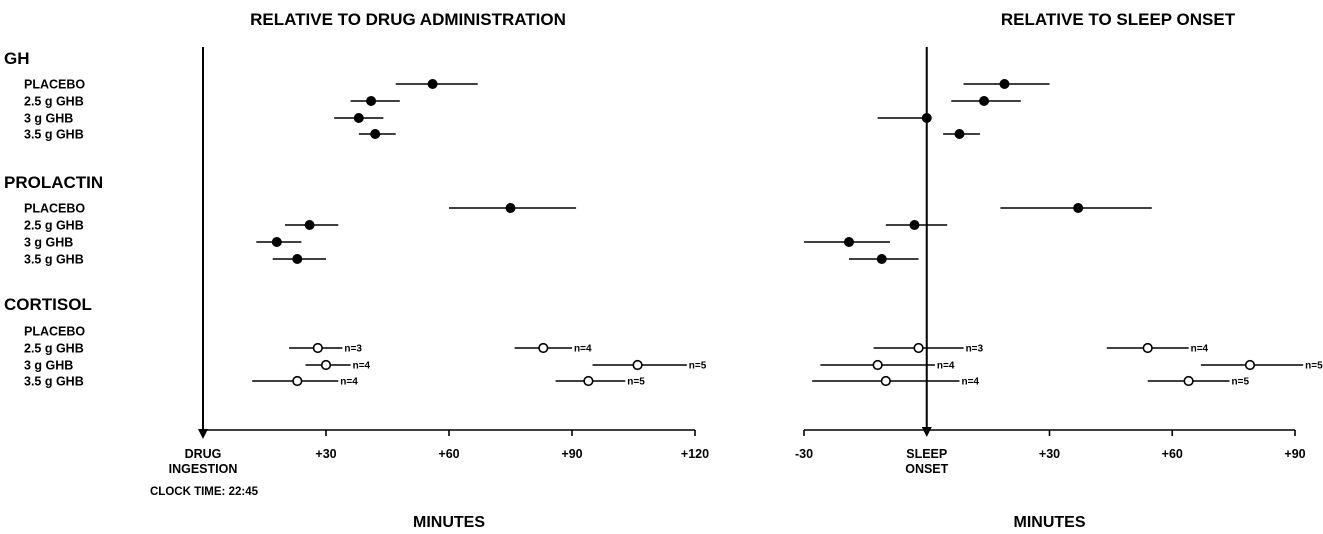 The width and height of the screenshot is (1323, 534). I want to click on panel-1-tick-label: DRUG, so click(203, 454).